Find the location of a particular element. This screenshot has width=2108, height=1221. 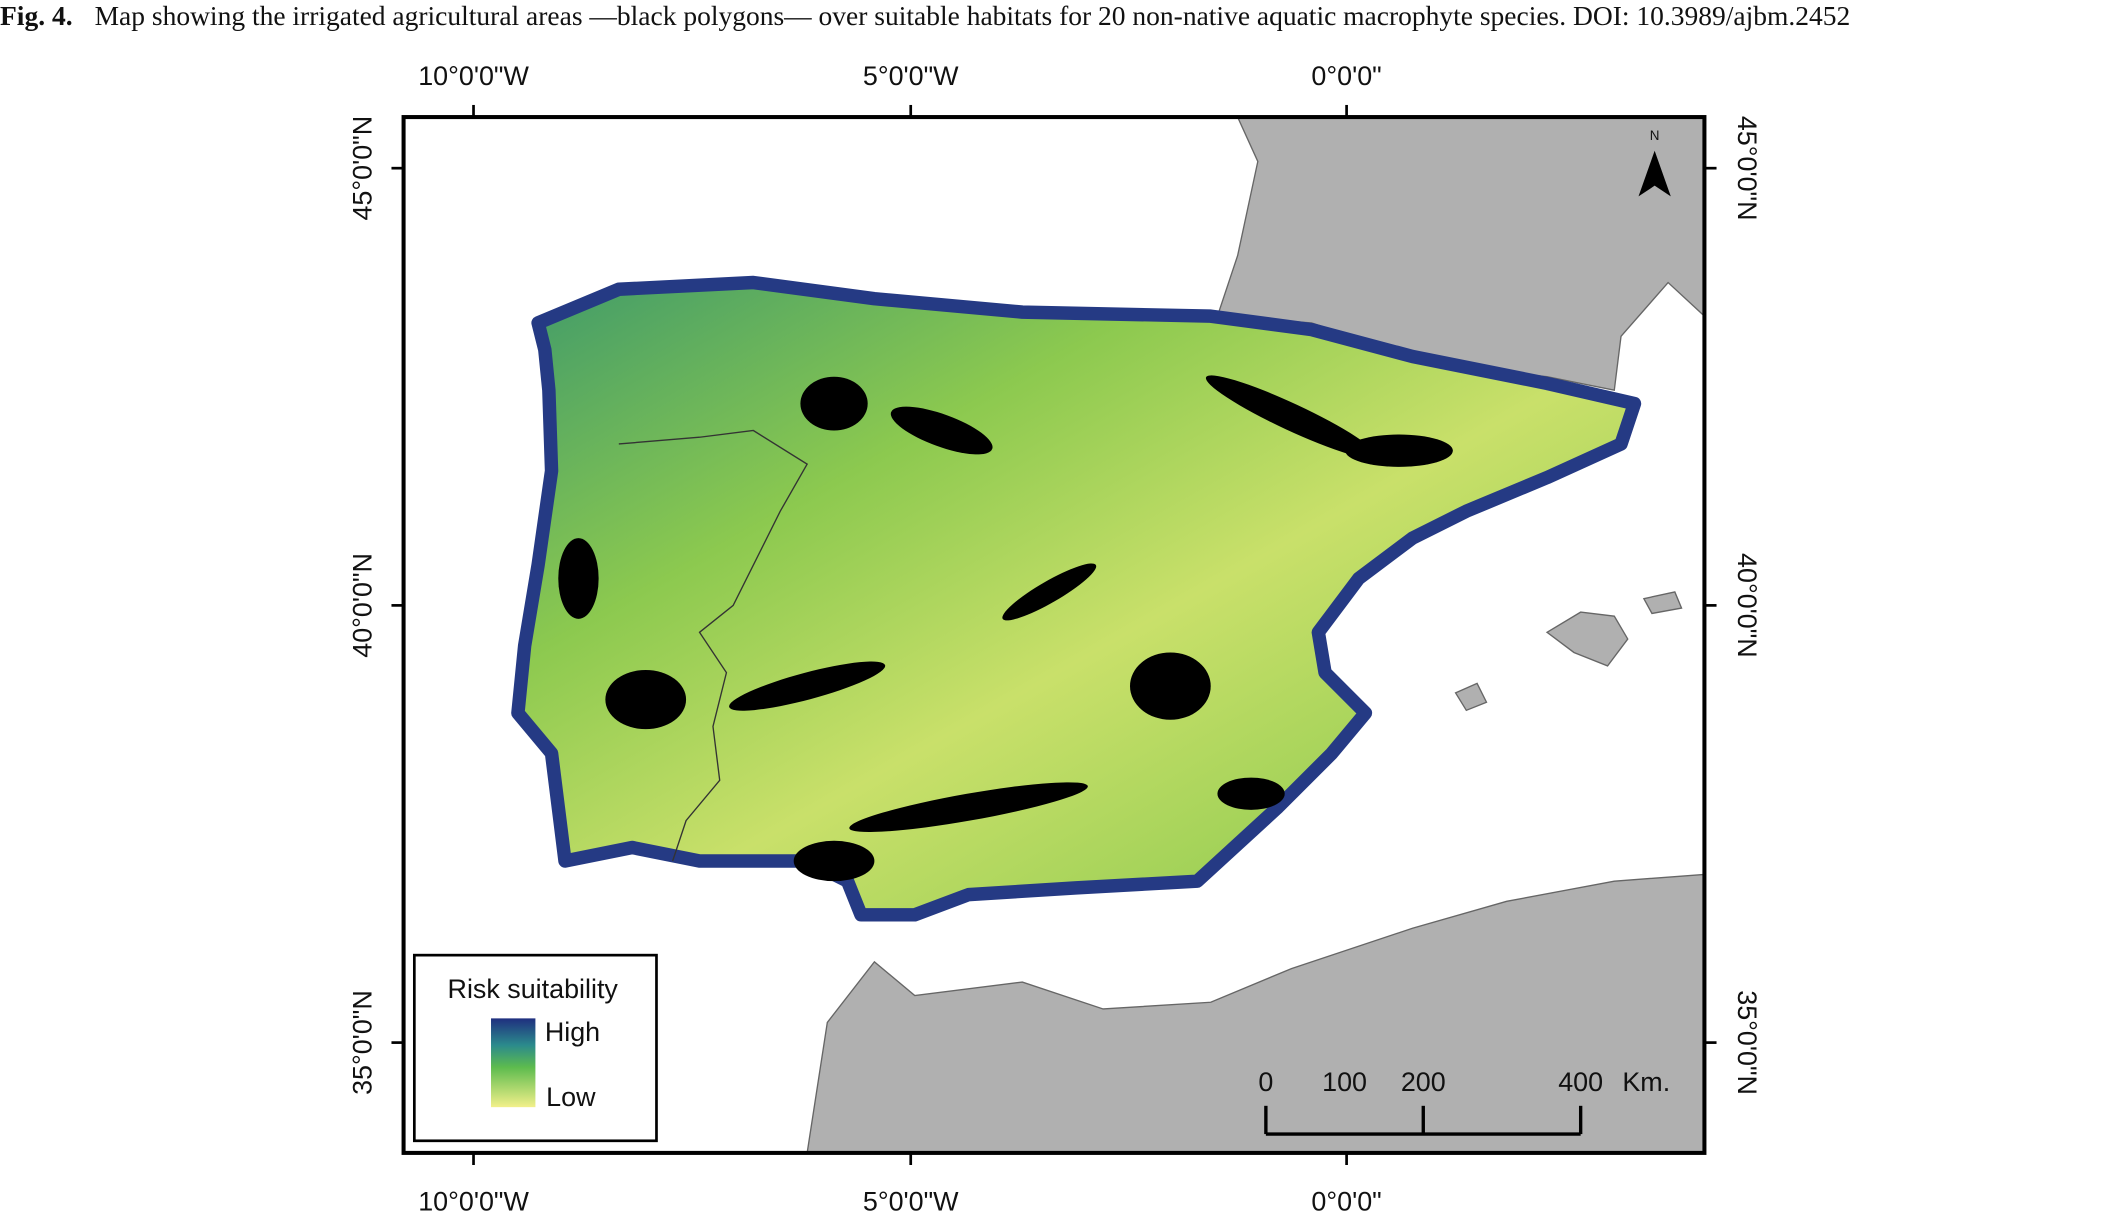

lat-label-left: 40°0'0"N is located at coordinates (362, 605).